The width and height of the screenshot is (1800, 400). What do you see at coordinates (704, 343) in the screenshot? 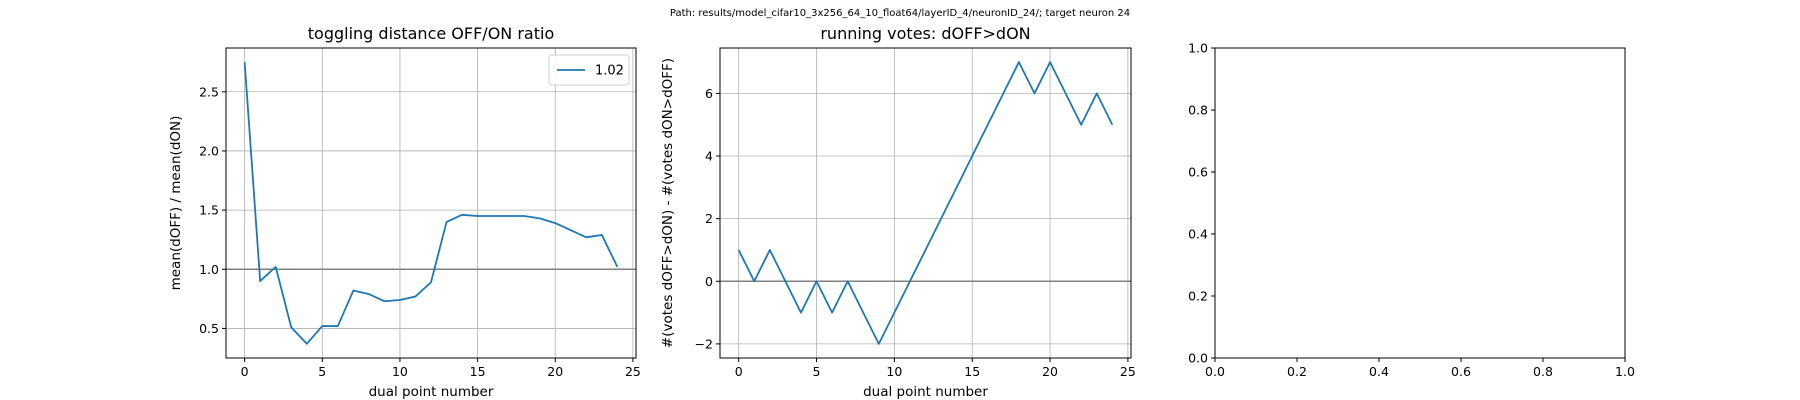
I see `y-tick-label: −2` at bounding box center [704, 343].